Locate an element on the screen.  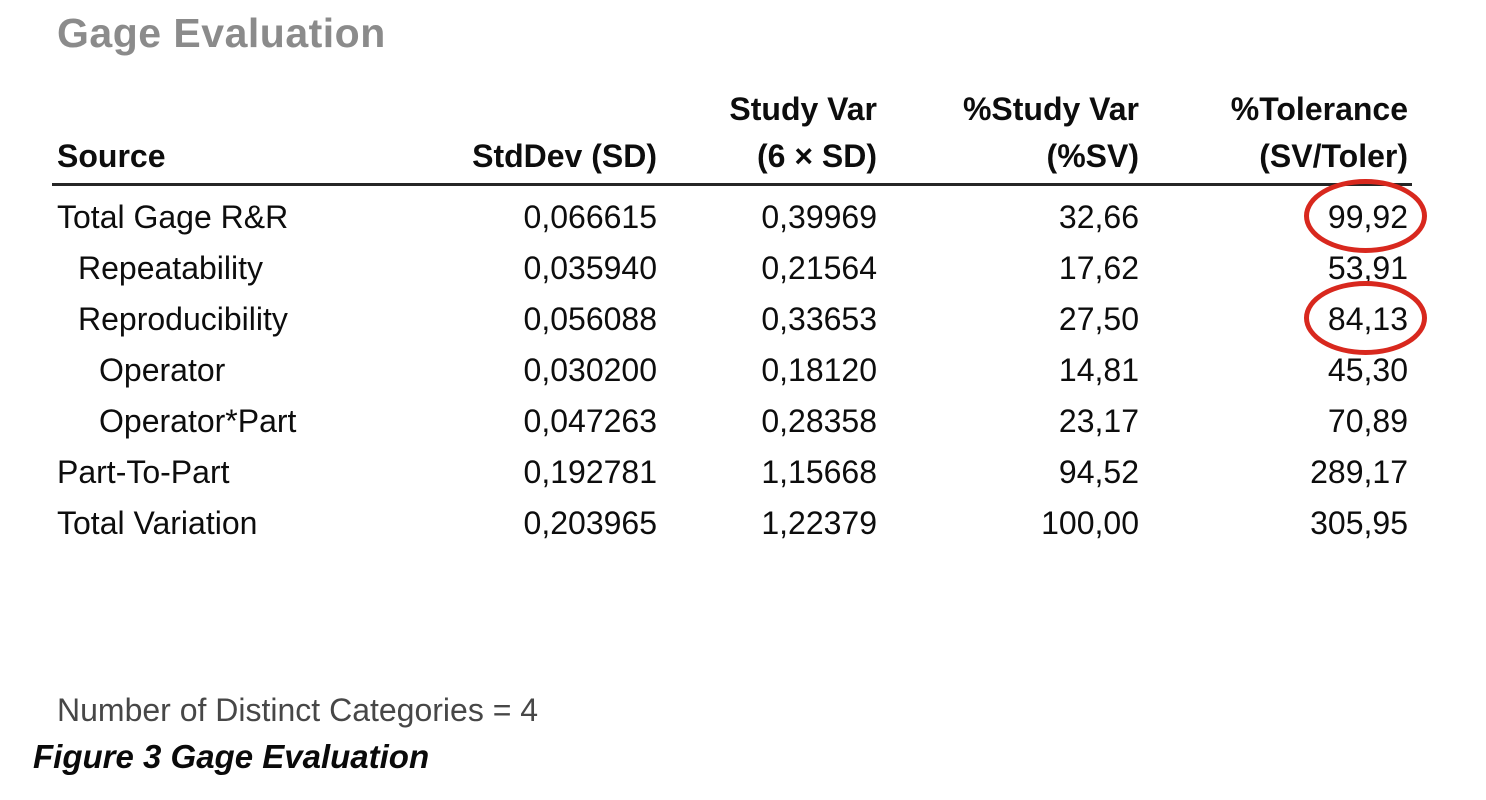
stddev-cell: 0,192781 is located at coordinates (590, 472).